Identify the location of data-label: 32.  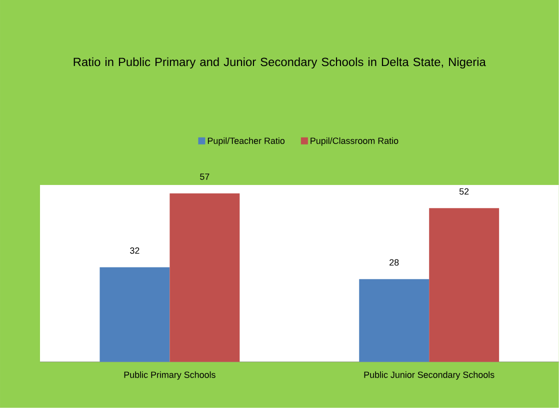
(135, 250).